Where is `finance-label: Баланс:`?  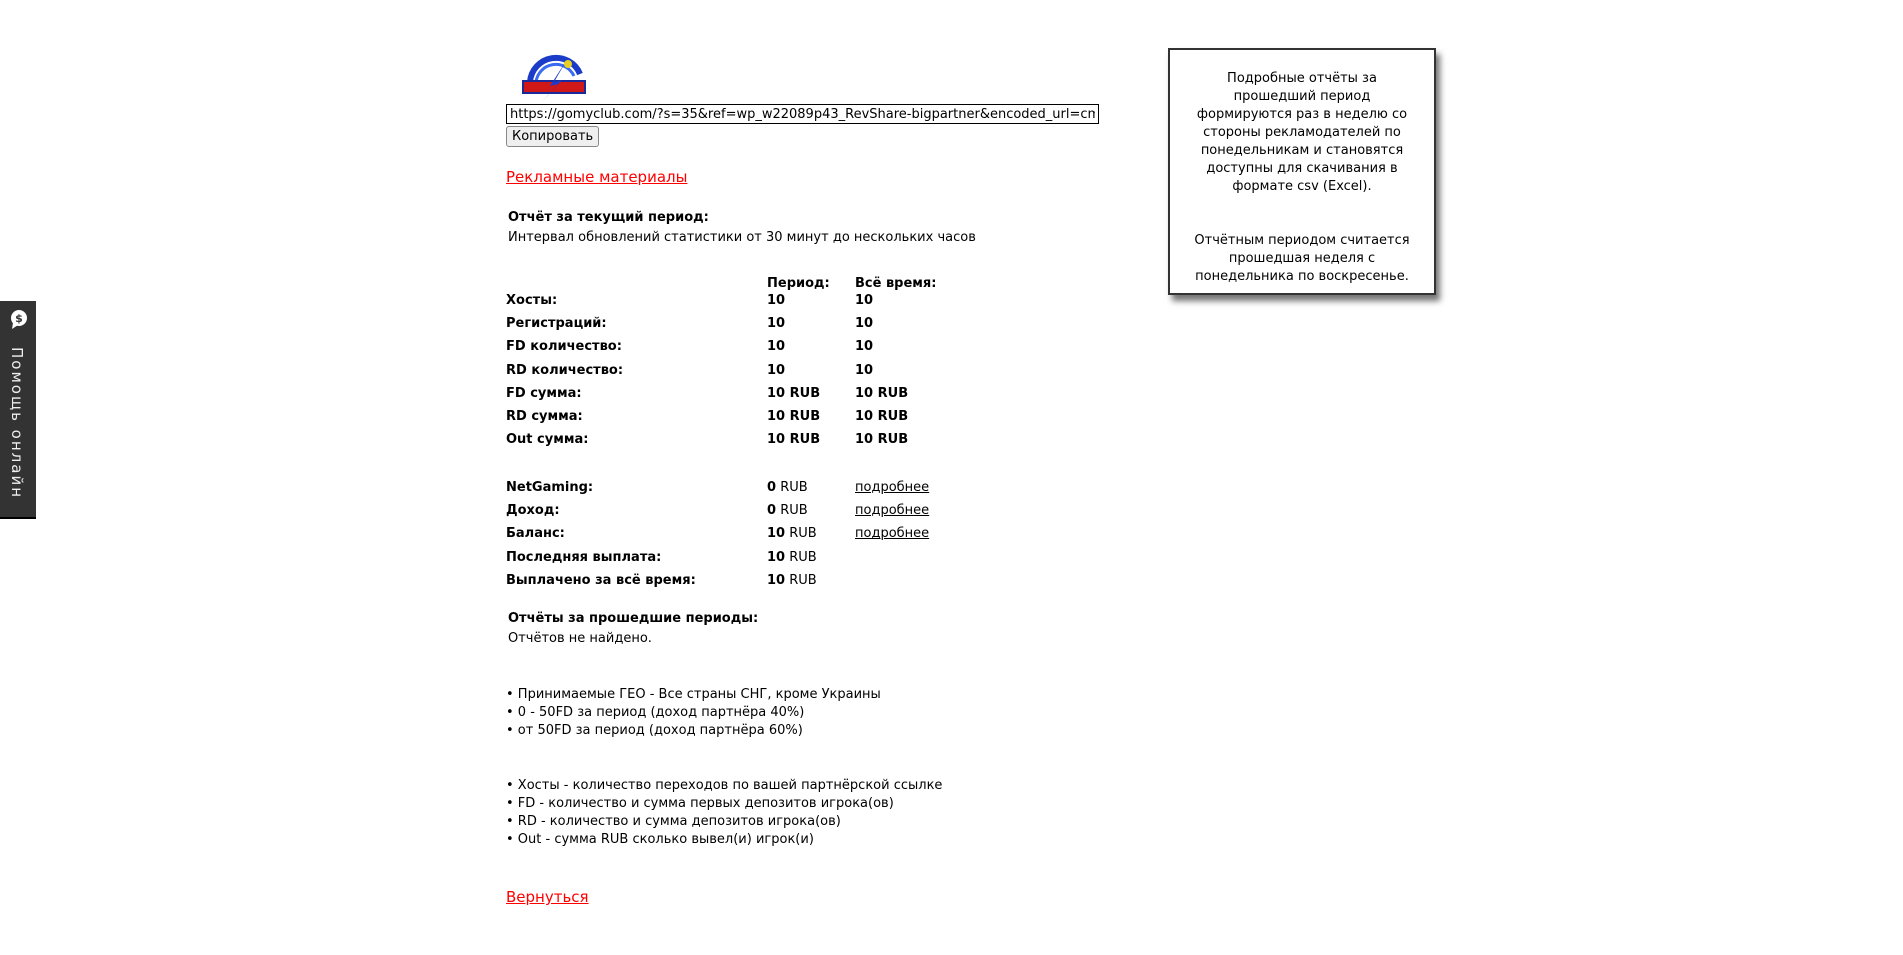 finance-label: Баланс: is located at coordinates (535, 534).